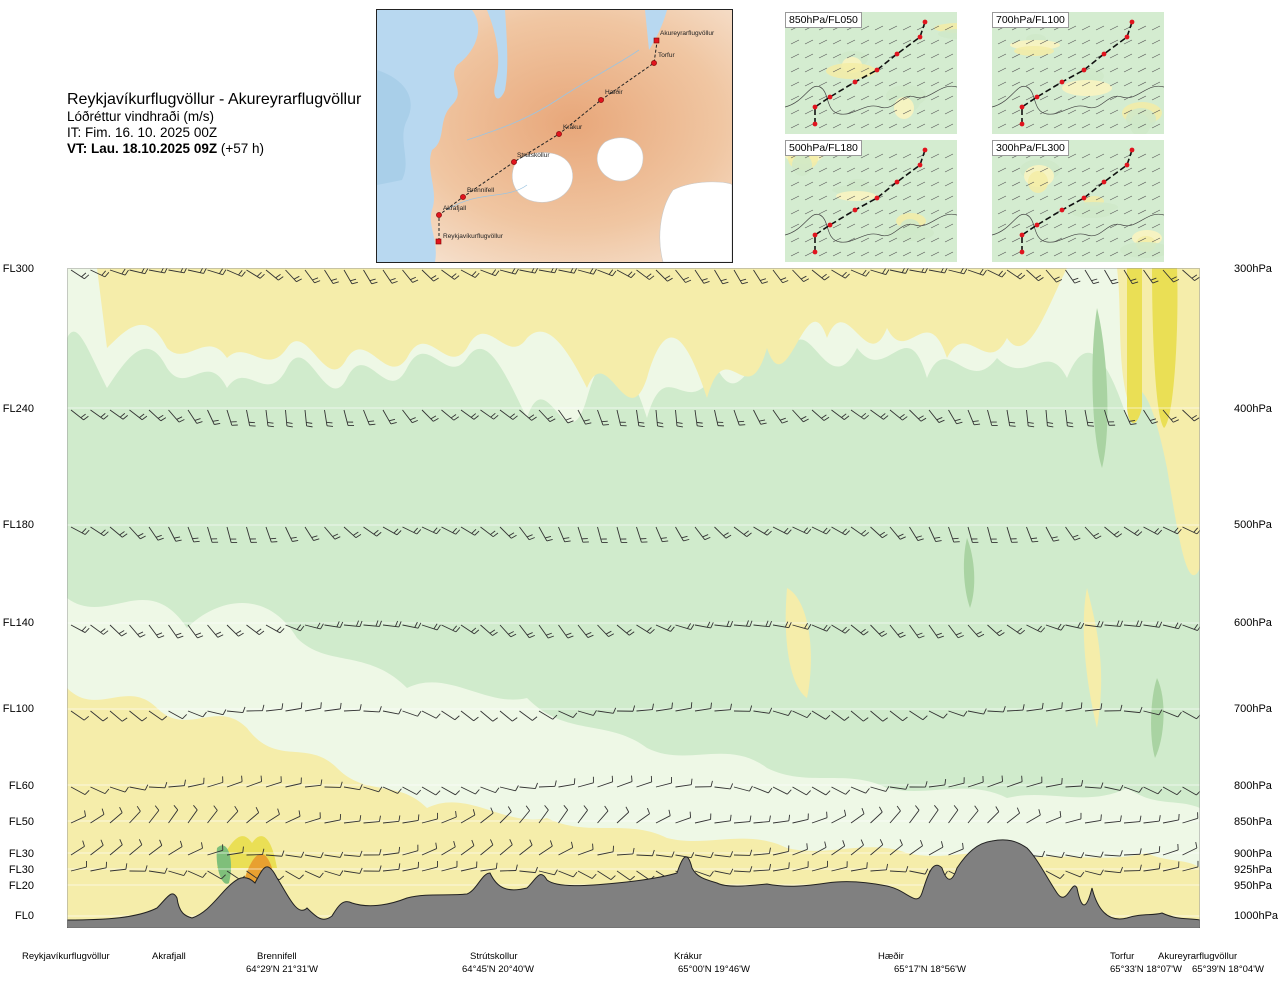 The height and width of the screenshot is (981, 1280). I want to click on level-map-300: 300hPa/FL300, so click(1078, 201).